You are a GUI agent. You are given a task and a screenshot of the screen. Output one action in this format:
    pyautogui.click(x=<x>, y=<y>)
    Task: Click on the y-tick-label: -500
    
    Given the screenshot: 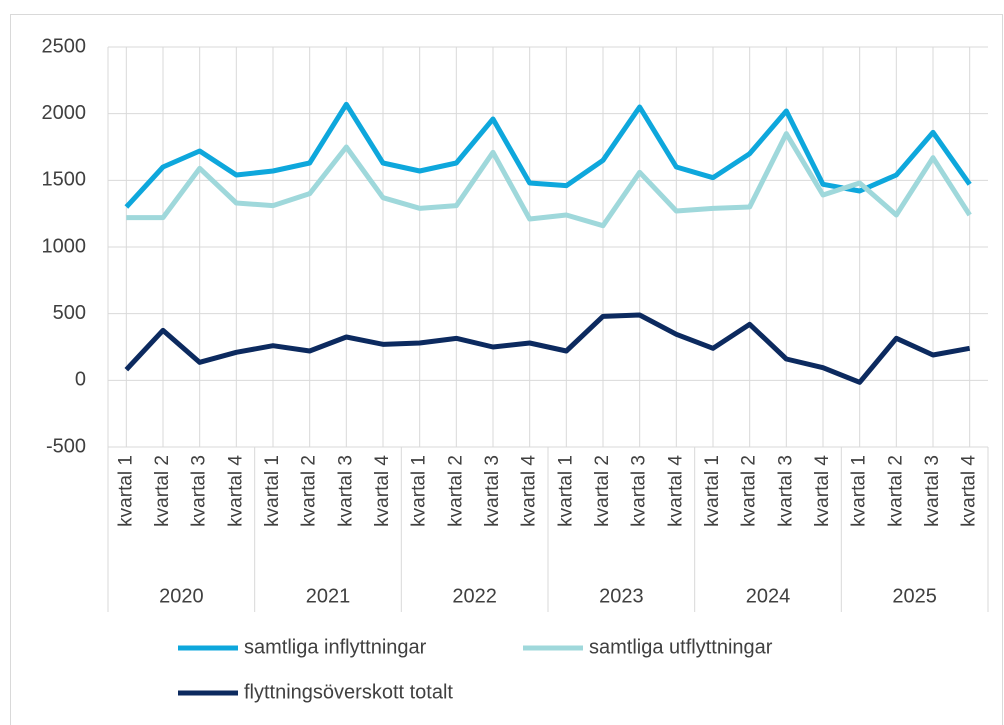 What is the action you would take?
    pyautogui.click(x=66, y=446)
    